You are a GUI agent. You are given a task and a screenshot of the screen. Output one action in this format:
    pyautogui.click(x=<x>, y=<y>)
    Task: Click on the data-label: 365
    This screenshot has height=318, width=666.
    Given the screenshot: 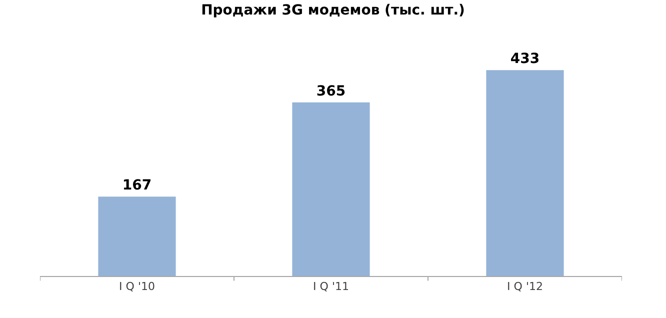 What is the action you would take?
    pyautogui.click(x=331, y=91)
    